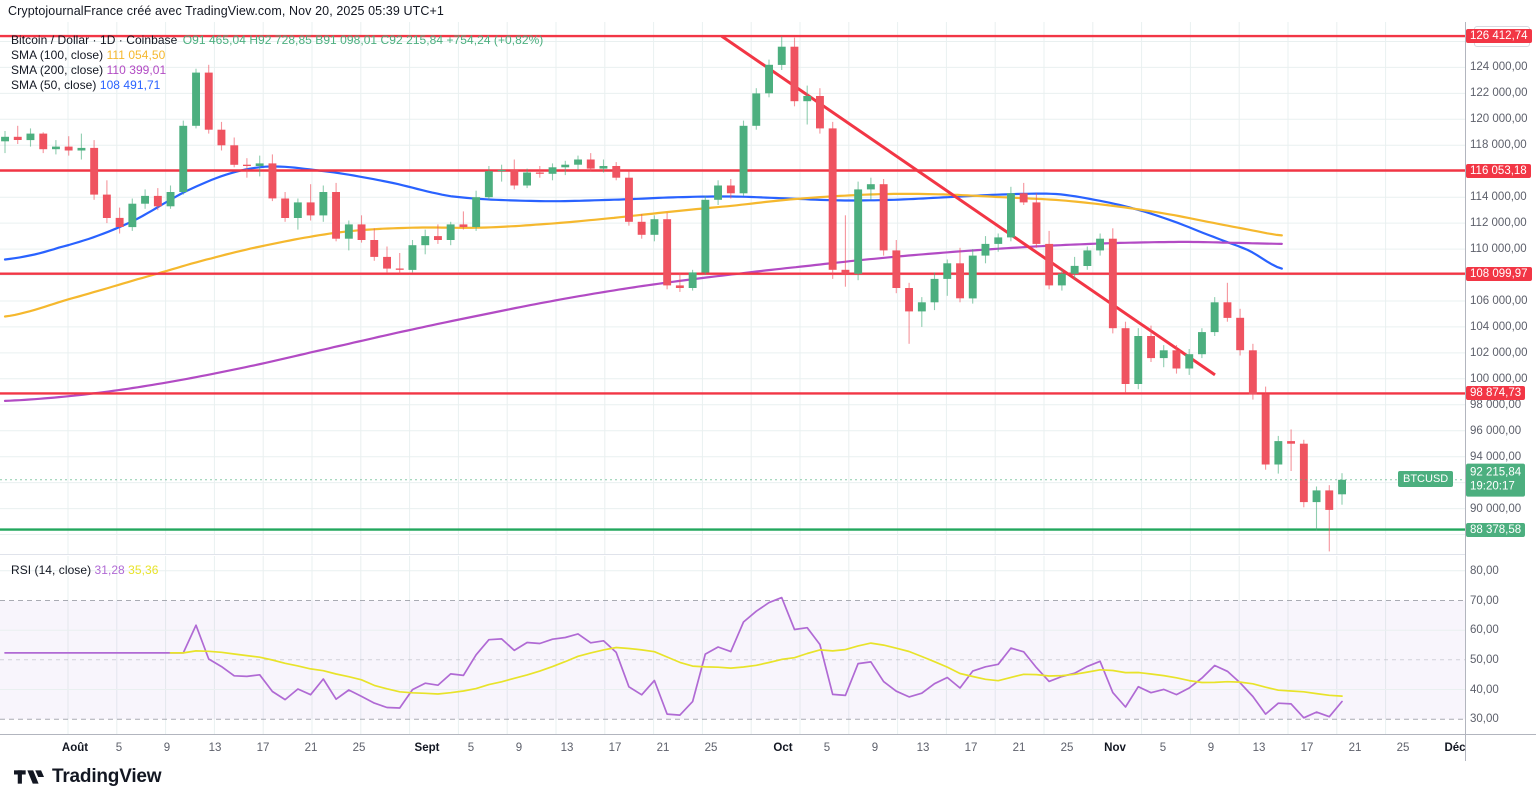  Describe the element at coordinates (1484, 630) in the screenshot. I see `rsi-tick-60: 60,00` at that location.